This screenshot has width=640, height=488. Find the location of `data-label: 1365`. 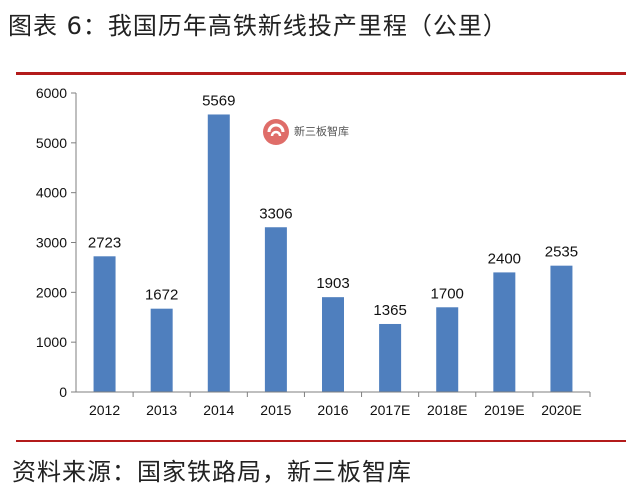

data-label: 1365 is located at coordinates (389, 310).